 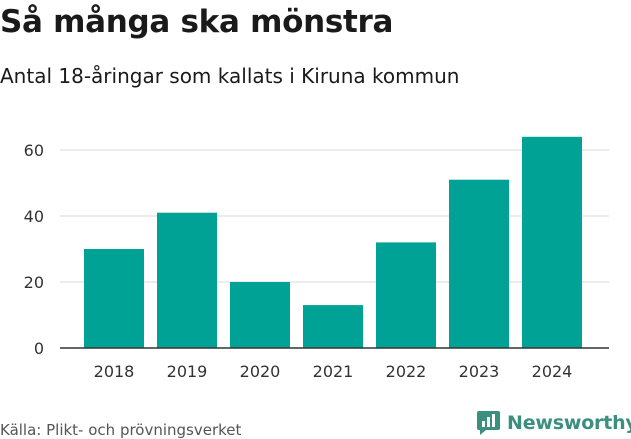 I want to click on x-tick-label-2024: 2024, so click(x=552, y=371).